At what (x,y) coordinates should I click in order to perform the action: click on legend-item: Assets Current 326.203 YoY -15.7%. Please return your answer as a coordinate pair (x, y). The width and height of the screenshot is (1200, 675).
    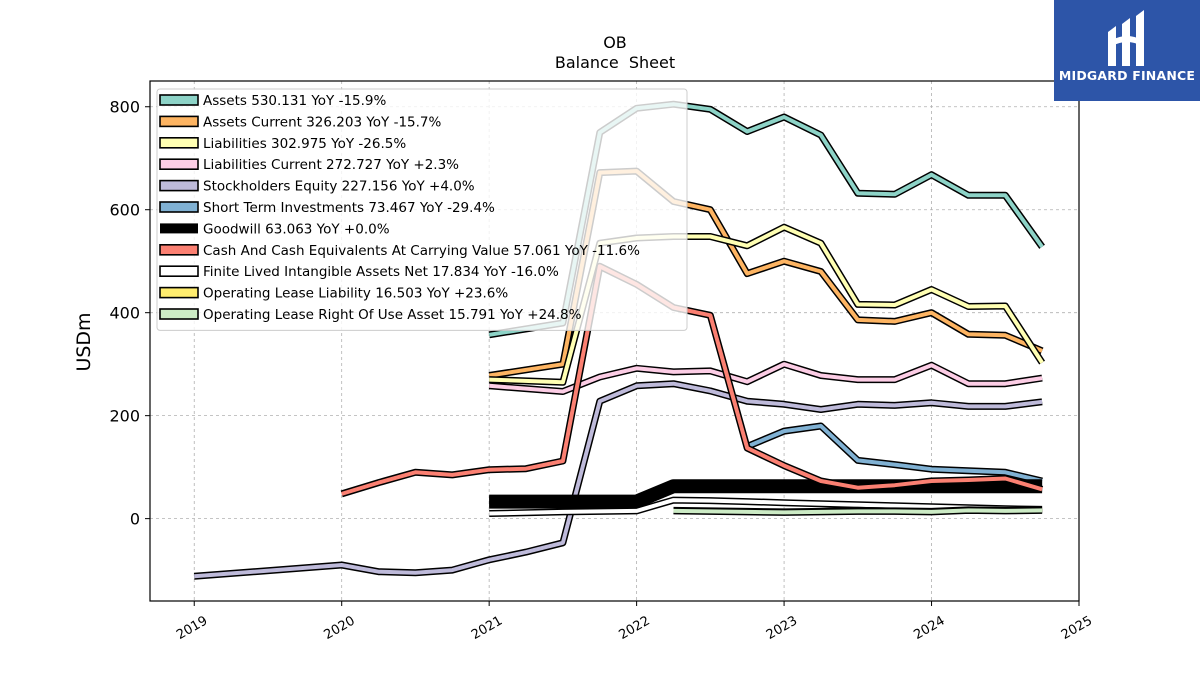
    Looking at the image, I should click on (300, 122).